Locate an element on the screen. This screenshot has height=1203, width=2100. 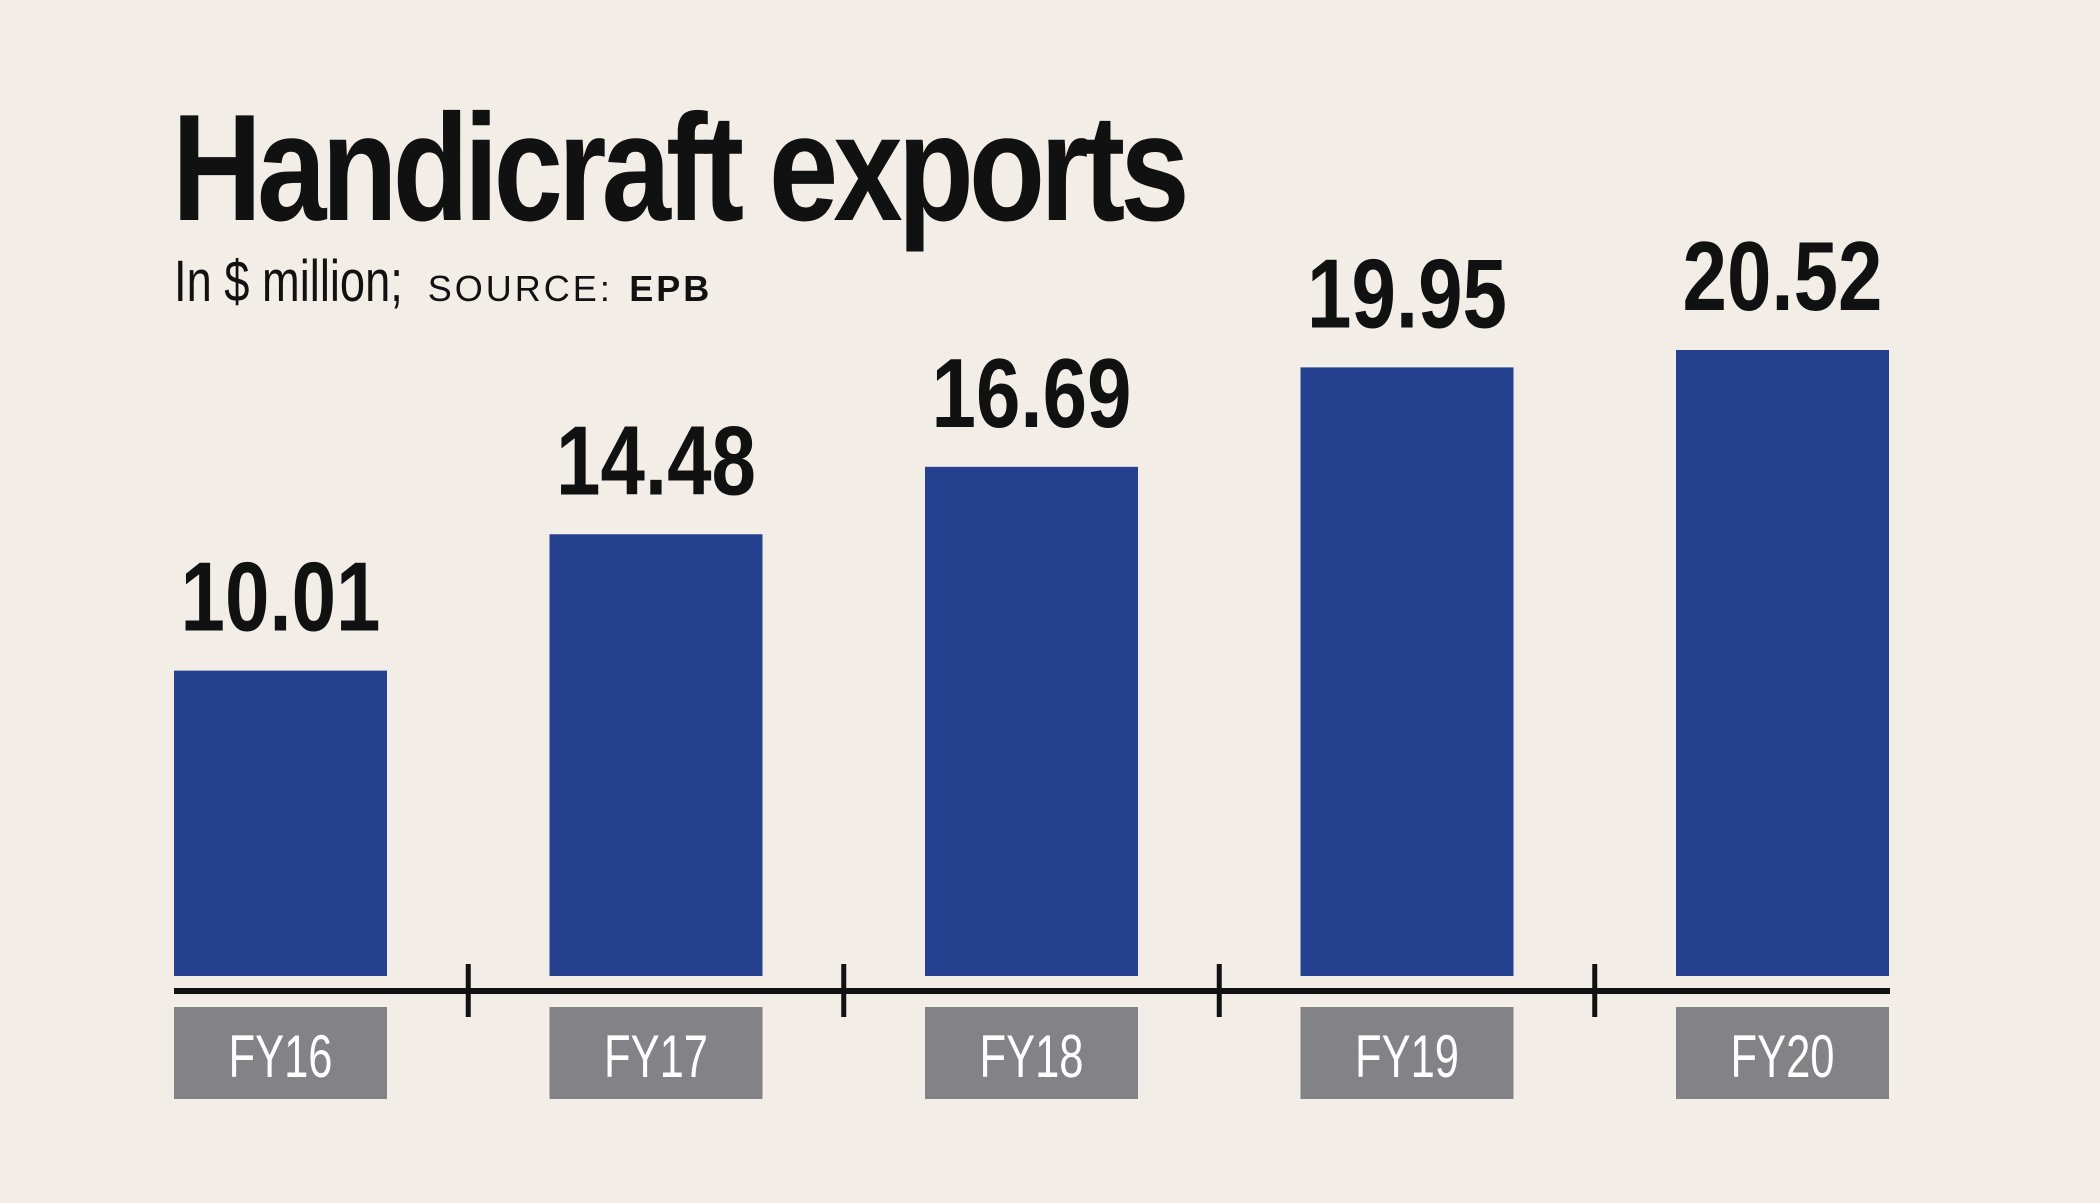
category-label-fy19: FY19 is located at coordinates (1407, 1056).